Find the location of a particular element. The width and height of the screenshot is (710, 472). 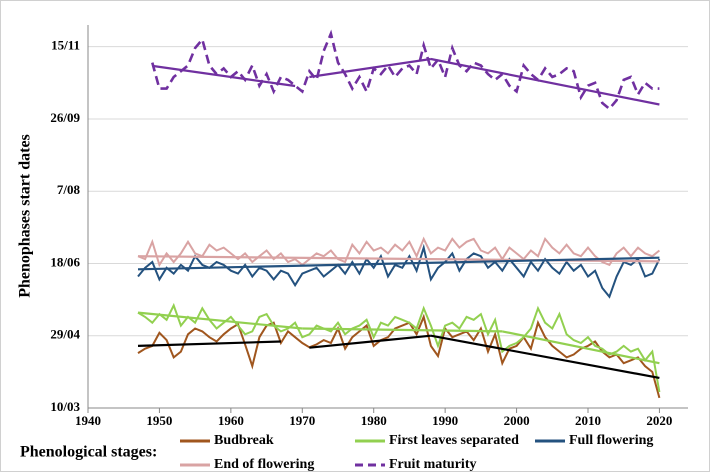

legend-label: End of flowering is located at coordinates (264, 464).